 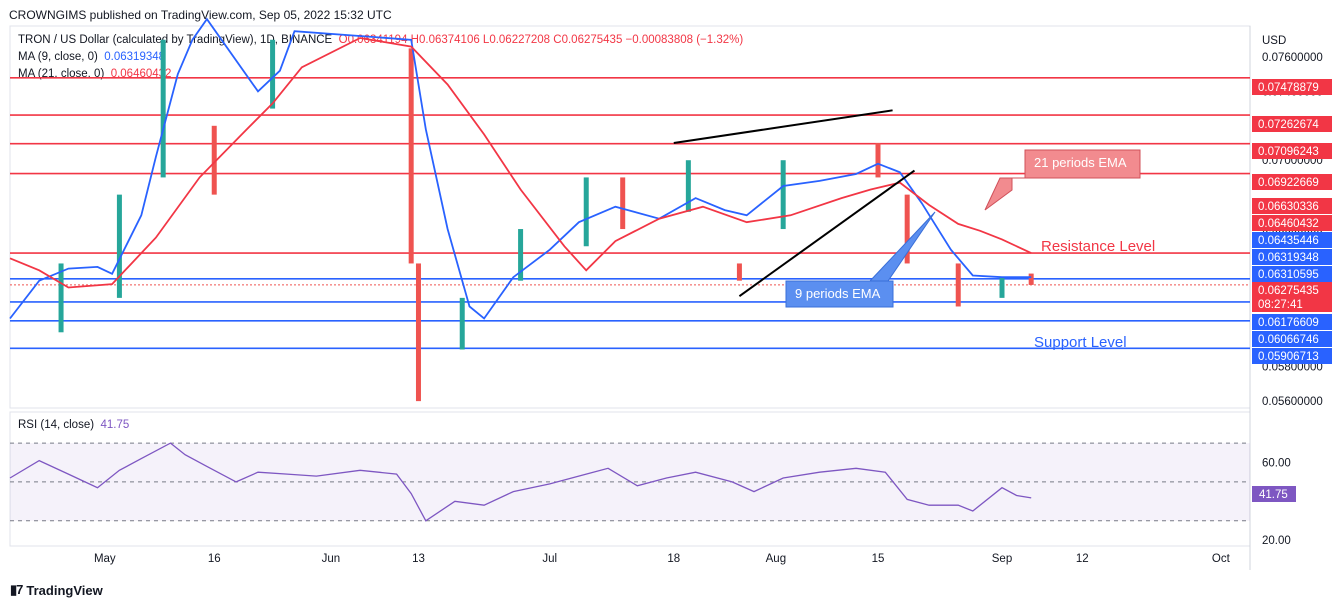 I want to click on price-tag-text: 0.07096243, so click(x=1288, y=152).